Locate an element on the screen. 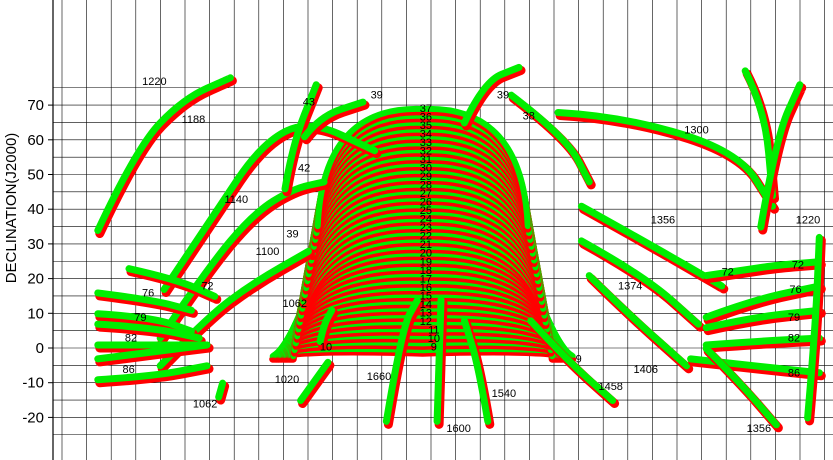 The width and height of the screenshot is (833, 460). dome-row-label: 32 is located at coordinates (426, 152).